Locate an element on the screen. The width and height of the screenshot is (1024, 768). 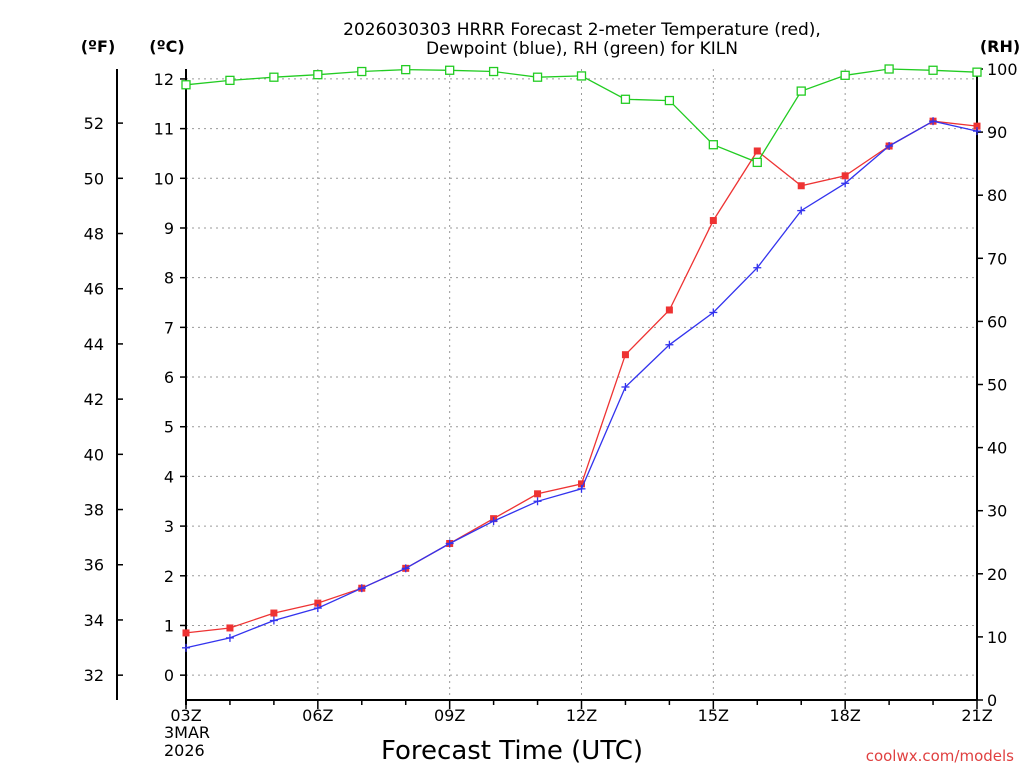
rh-tick-label: 60 is located at coordinates (997, 321).